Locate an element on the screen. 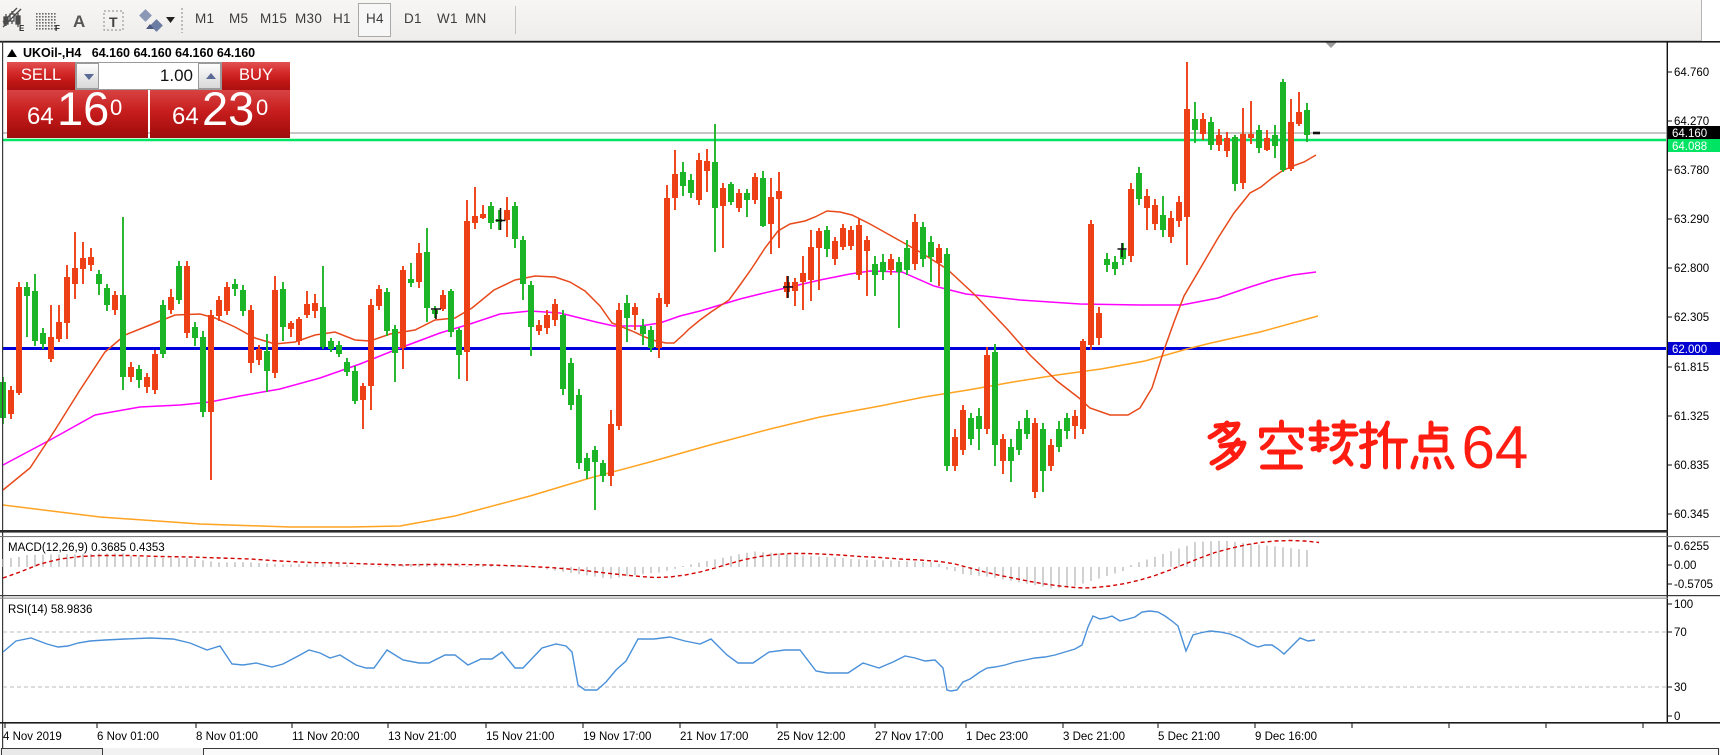  svg-text: 30 is located at coordinates (1680, 688).